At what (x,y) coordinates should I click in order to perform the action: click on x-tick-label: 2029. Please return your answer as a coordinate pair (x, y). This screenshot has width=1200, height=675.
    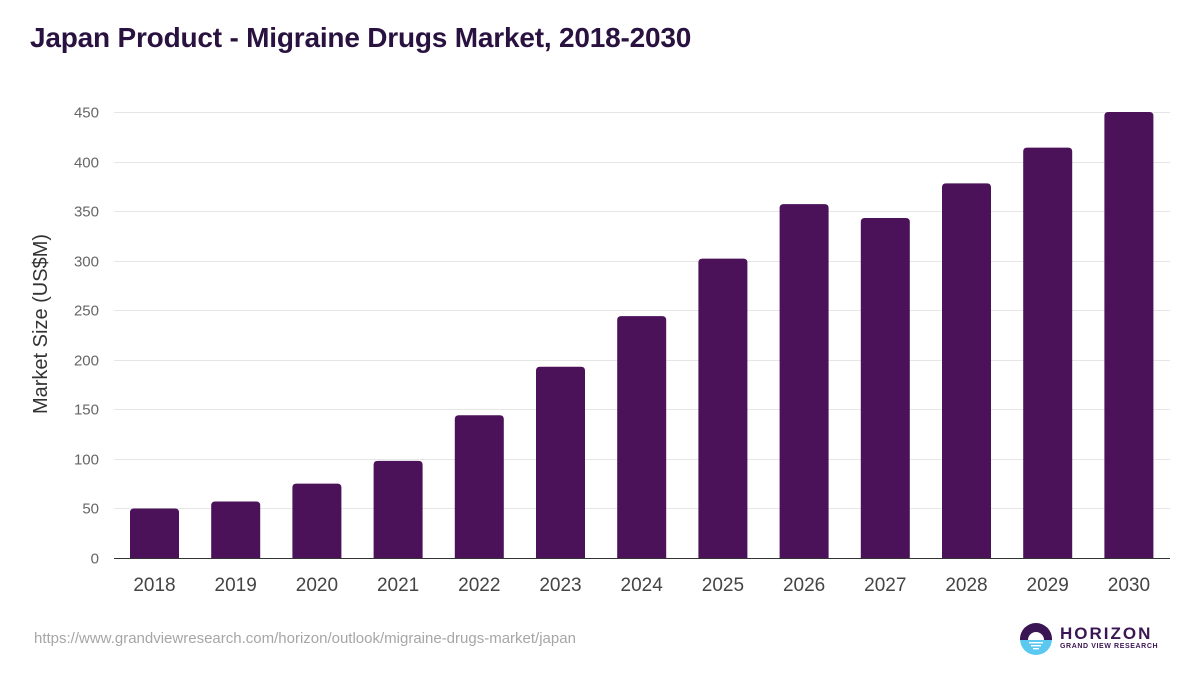
    Looking at the image, I should click on (1048, 585).